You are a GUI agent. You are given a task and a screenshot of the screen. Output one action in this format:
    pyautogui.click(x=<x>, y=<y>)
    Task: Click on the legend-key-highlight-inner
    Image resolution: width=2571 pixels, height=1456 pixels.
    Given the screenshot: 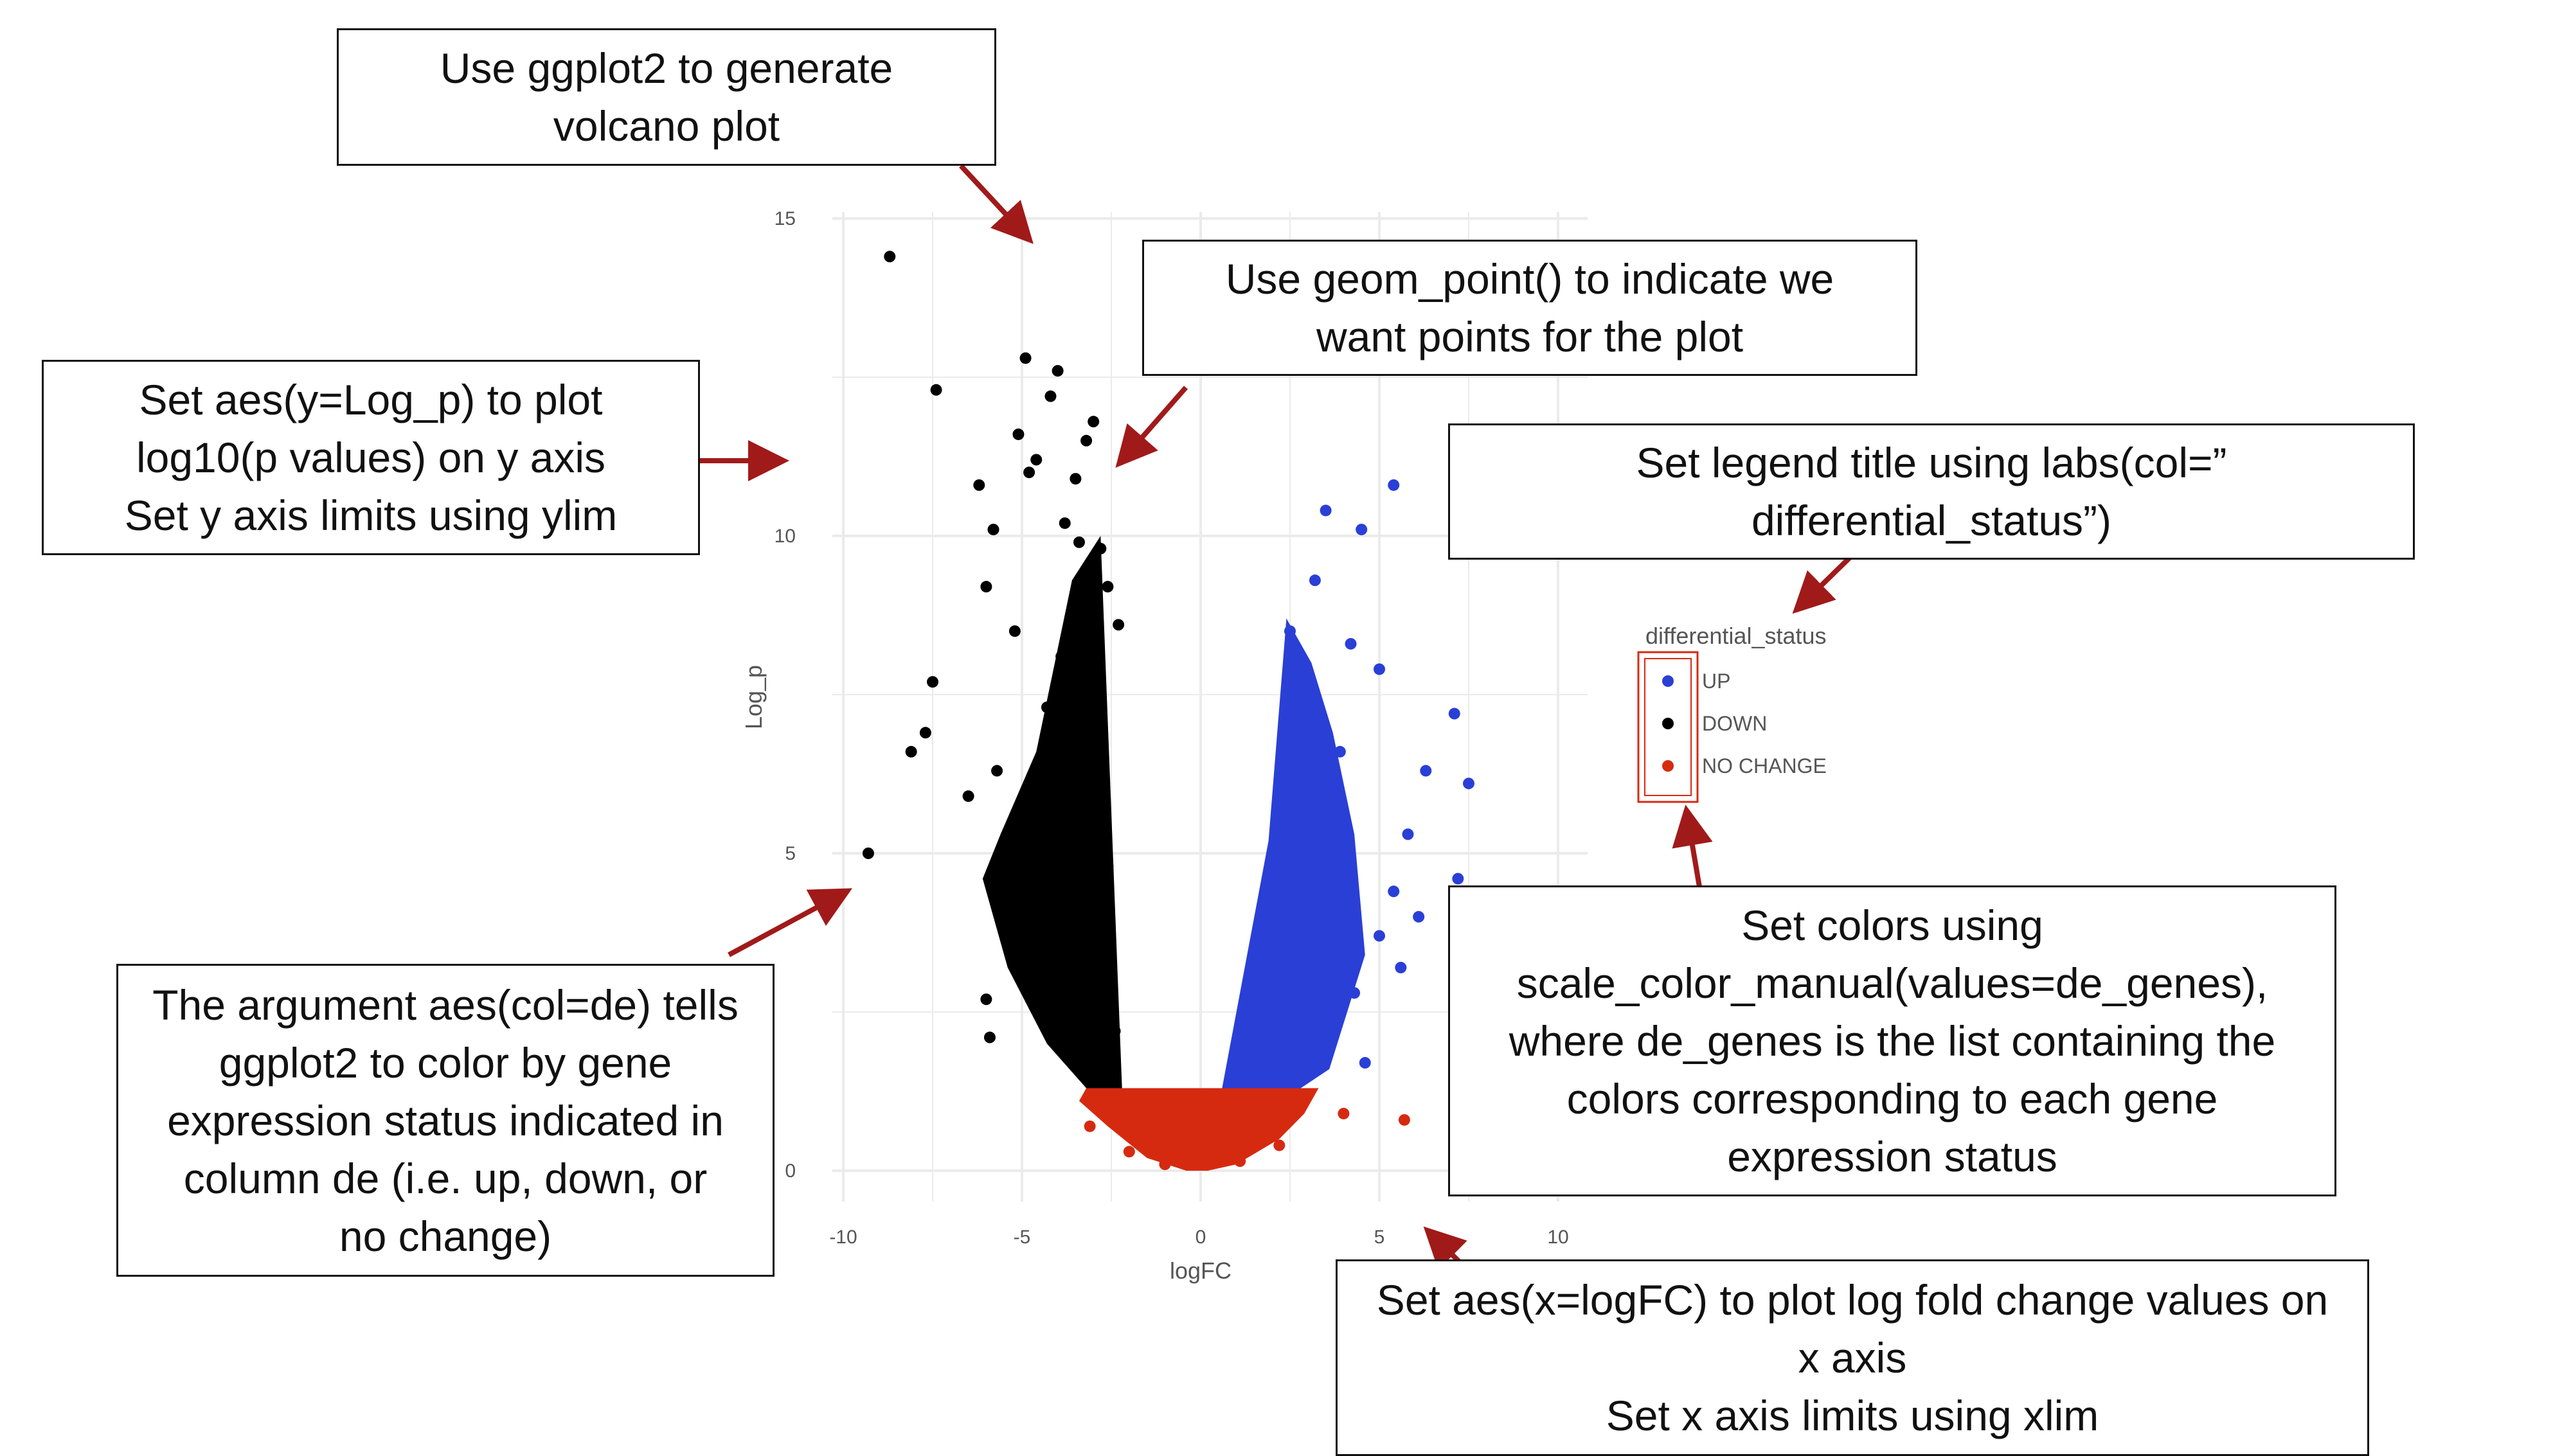 What is the action you would take?
    pyautogui.click(x=1668, y=727)
    